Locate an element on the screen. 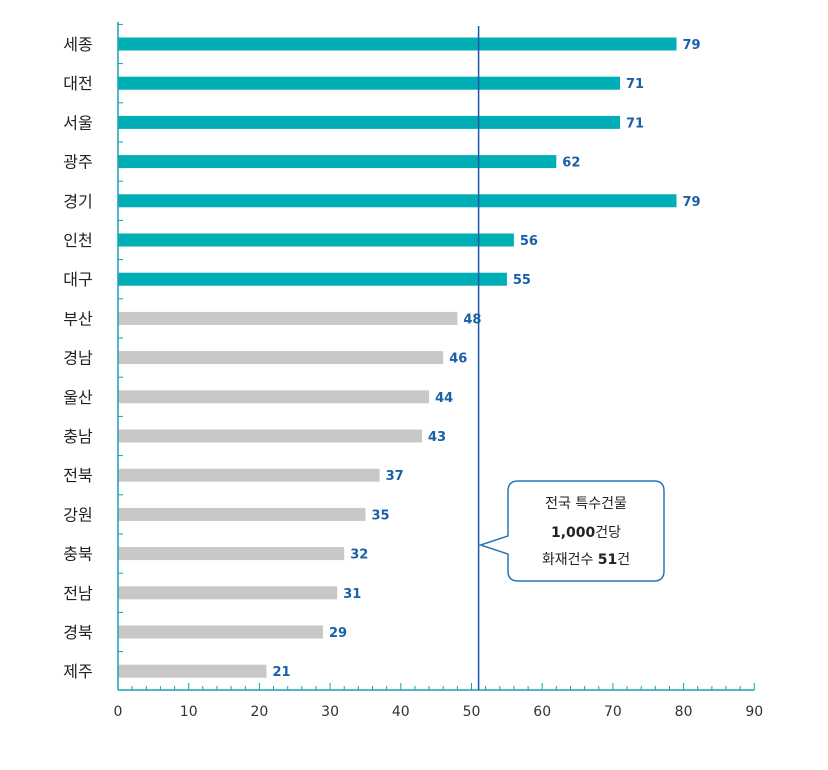  bar-제주 is located at coordinates (192, 671).